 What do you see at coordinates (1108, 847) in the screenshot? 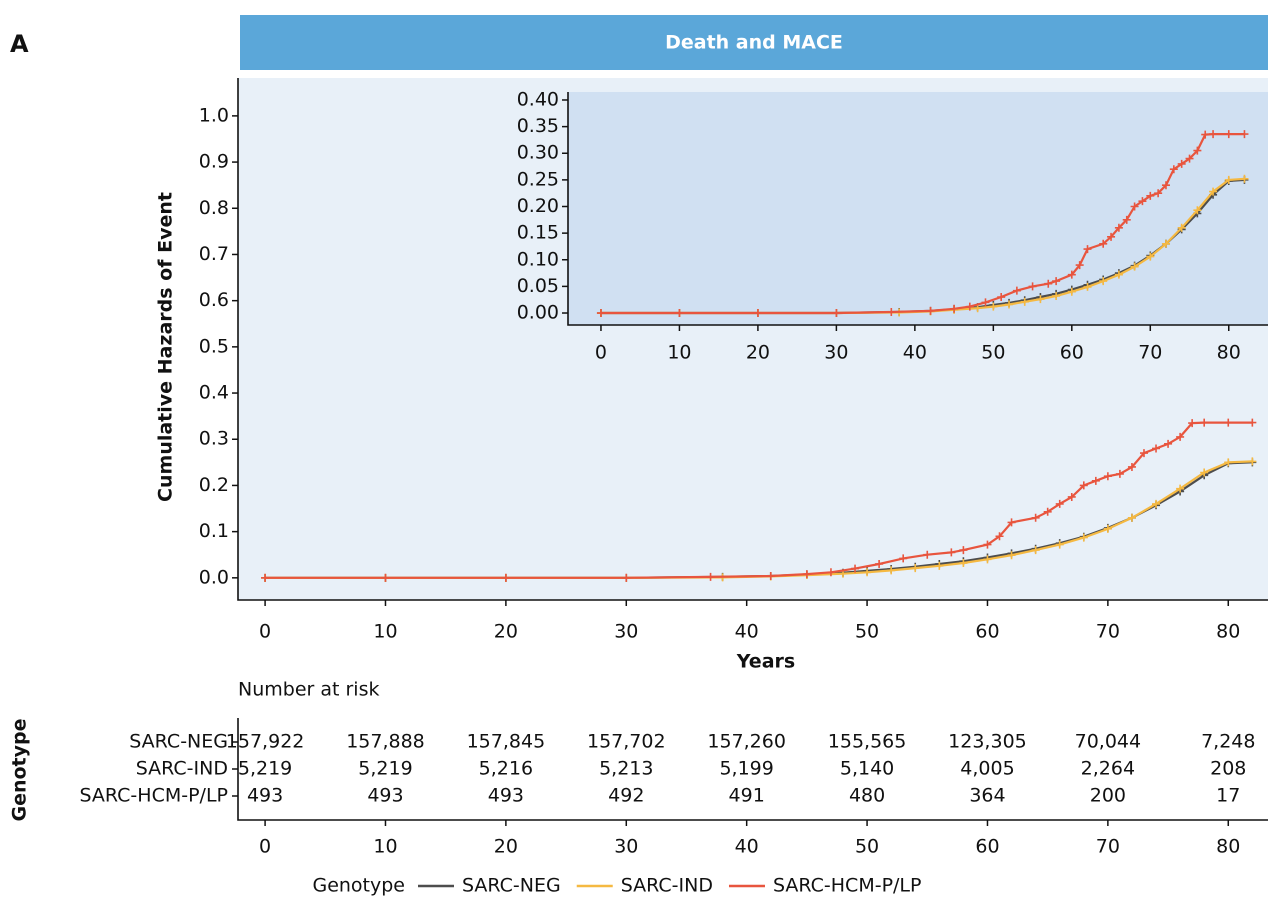
I see `risk-x-tick-label: 70` at bounding box center [1108, 847].